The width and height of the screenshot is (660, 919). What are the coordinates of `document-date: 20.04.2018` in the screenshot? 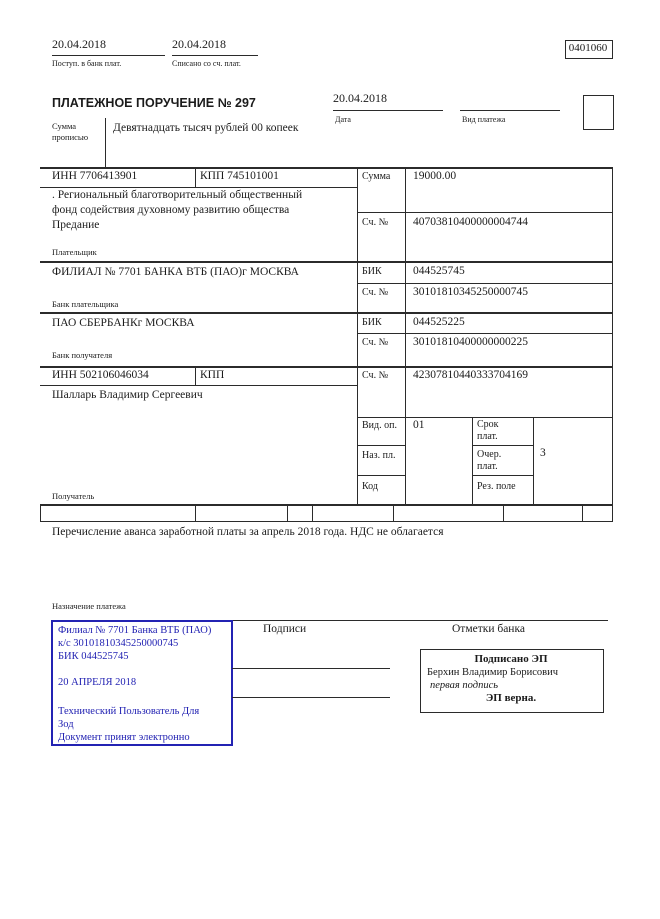 It's located at (360, 98).